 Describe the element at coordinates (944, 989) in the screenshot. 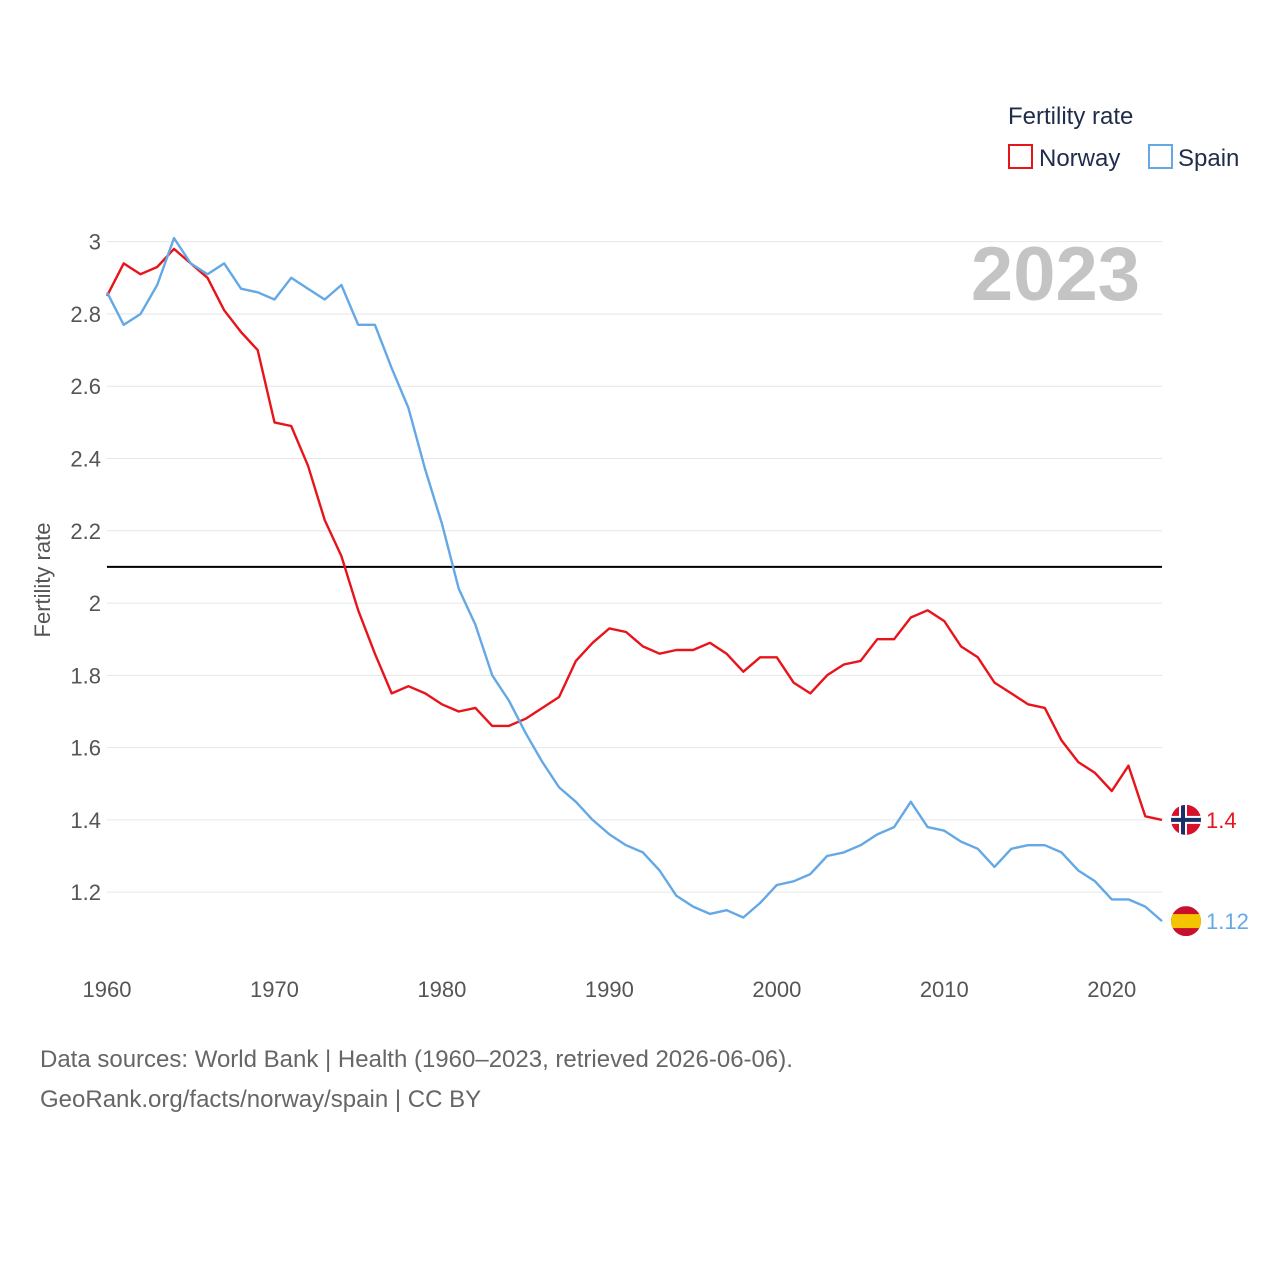

I see `x-tick-label: 2010` at that location.